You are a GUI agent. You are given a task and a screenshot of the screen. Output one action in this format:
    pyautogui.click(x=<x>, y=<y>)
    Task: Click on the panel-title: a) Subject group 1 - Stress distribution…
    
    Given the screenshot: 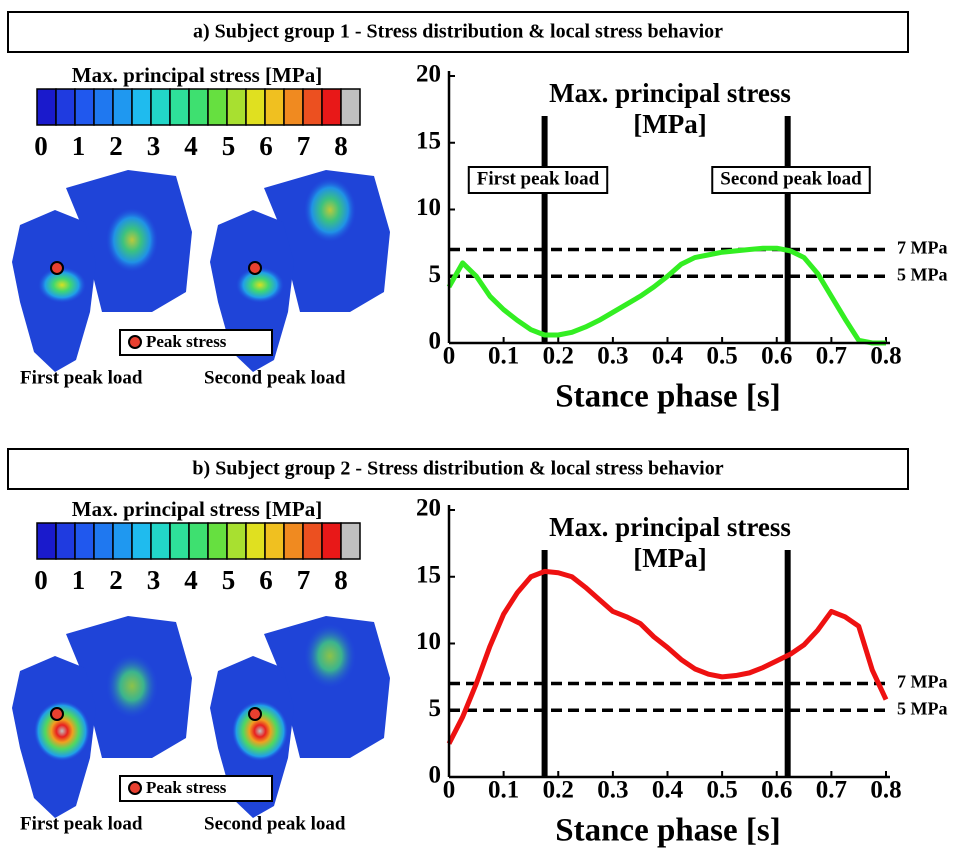 What is the action you would take?
    pyautogui.click(x=458, y=32)
    